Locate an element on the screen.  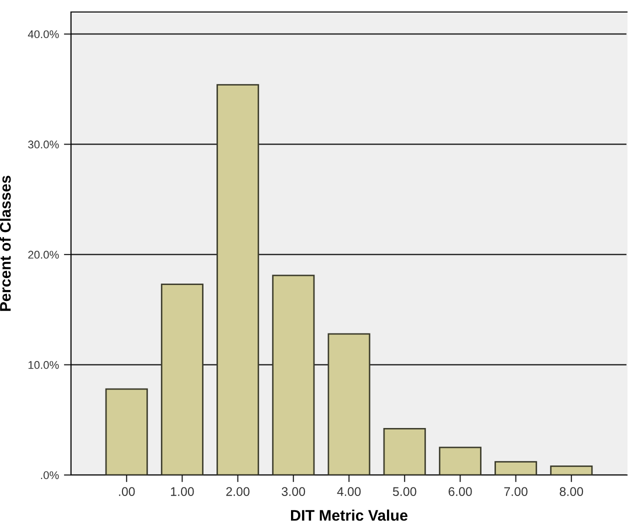
y-tick-label: 30.0% is located at coordinates (43, 144).